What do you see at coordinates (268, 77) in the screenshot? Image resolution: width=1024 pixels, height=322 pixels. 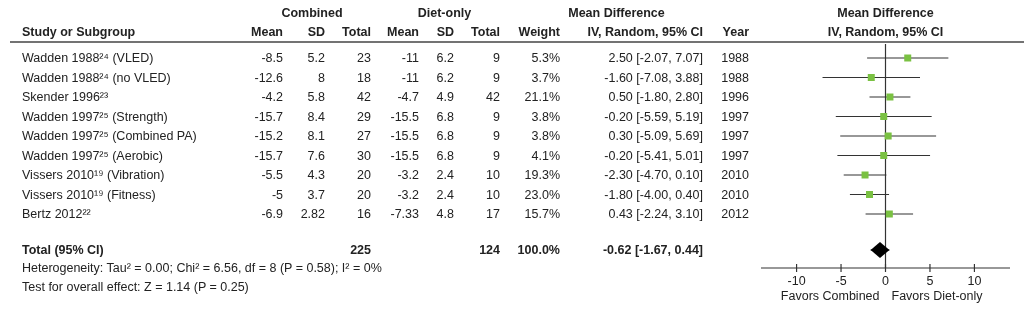 I see `text: -12.6` at bounding box center [268, 77].